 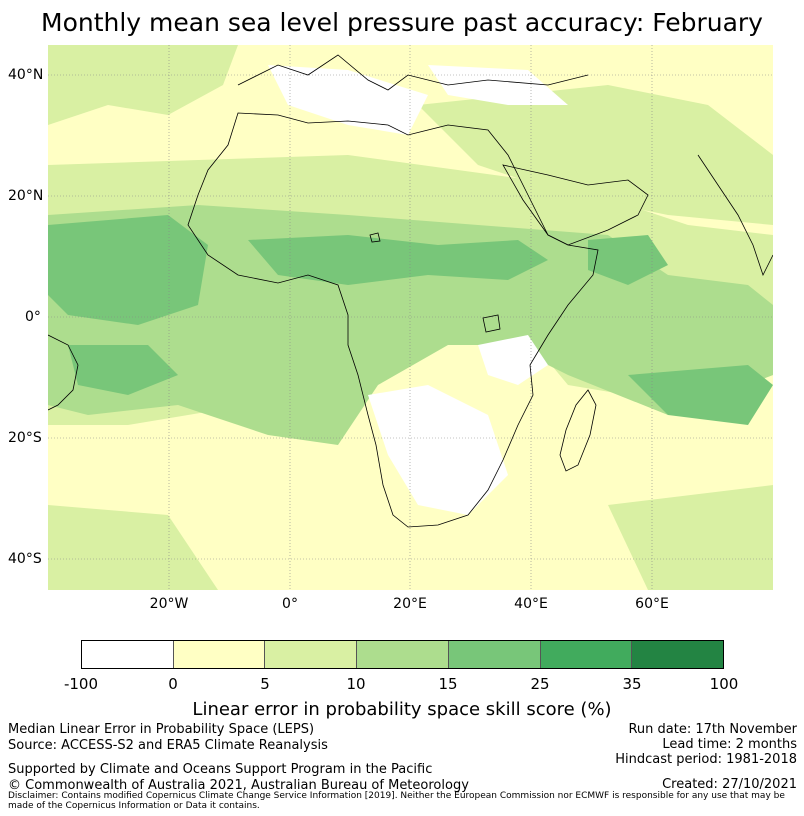 What do you see at coordinates (652, 604) in the screenshot?
I see `lon-tick-label: 60°E` at bounding box center [652, 604].